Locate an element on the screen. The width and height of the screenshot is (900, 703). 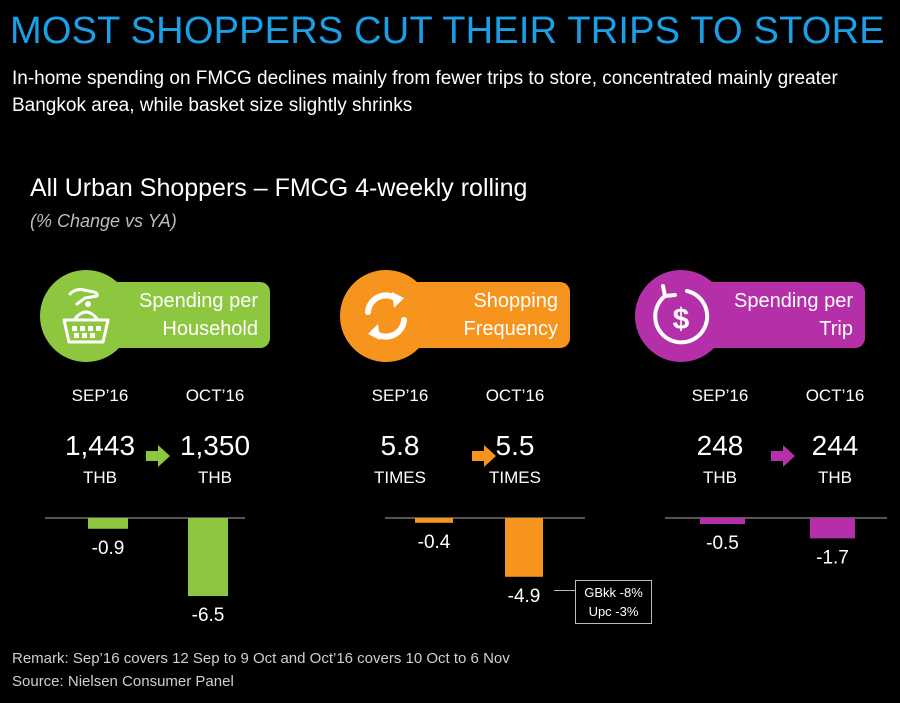
panel-label-box: Spending per Trip is located at coordinates (785, 315).